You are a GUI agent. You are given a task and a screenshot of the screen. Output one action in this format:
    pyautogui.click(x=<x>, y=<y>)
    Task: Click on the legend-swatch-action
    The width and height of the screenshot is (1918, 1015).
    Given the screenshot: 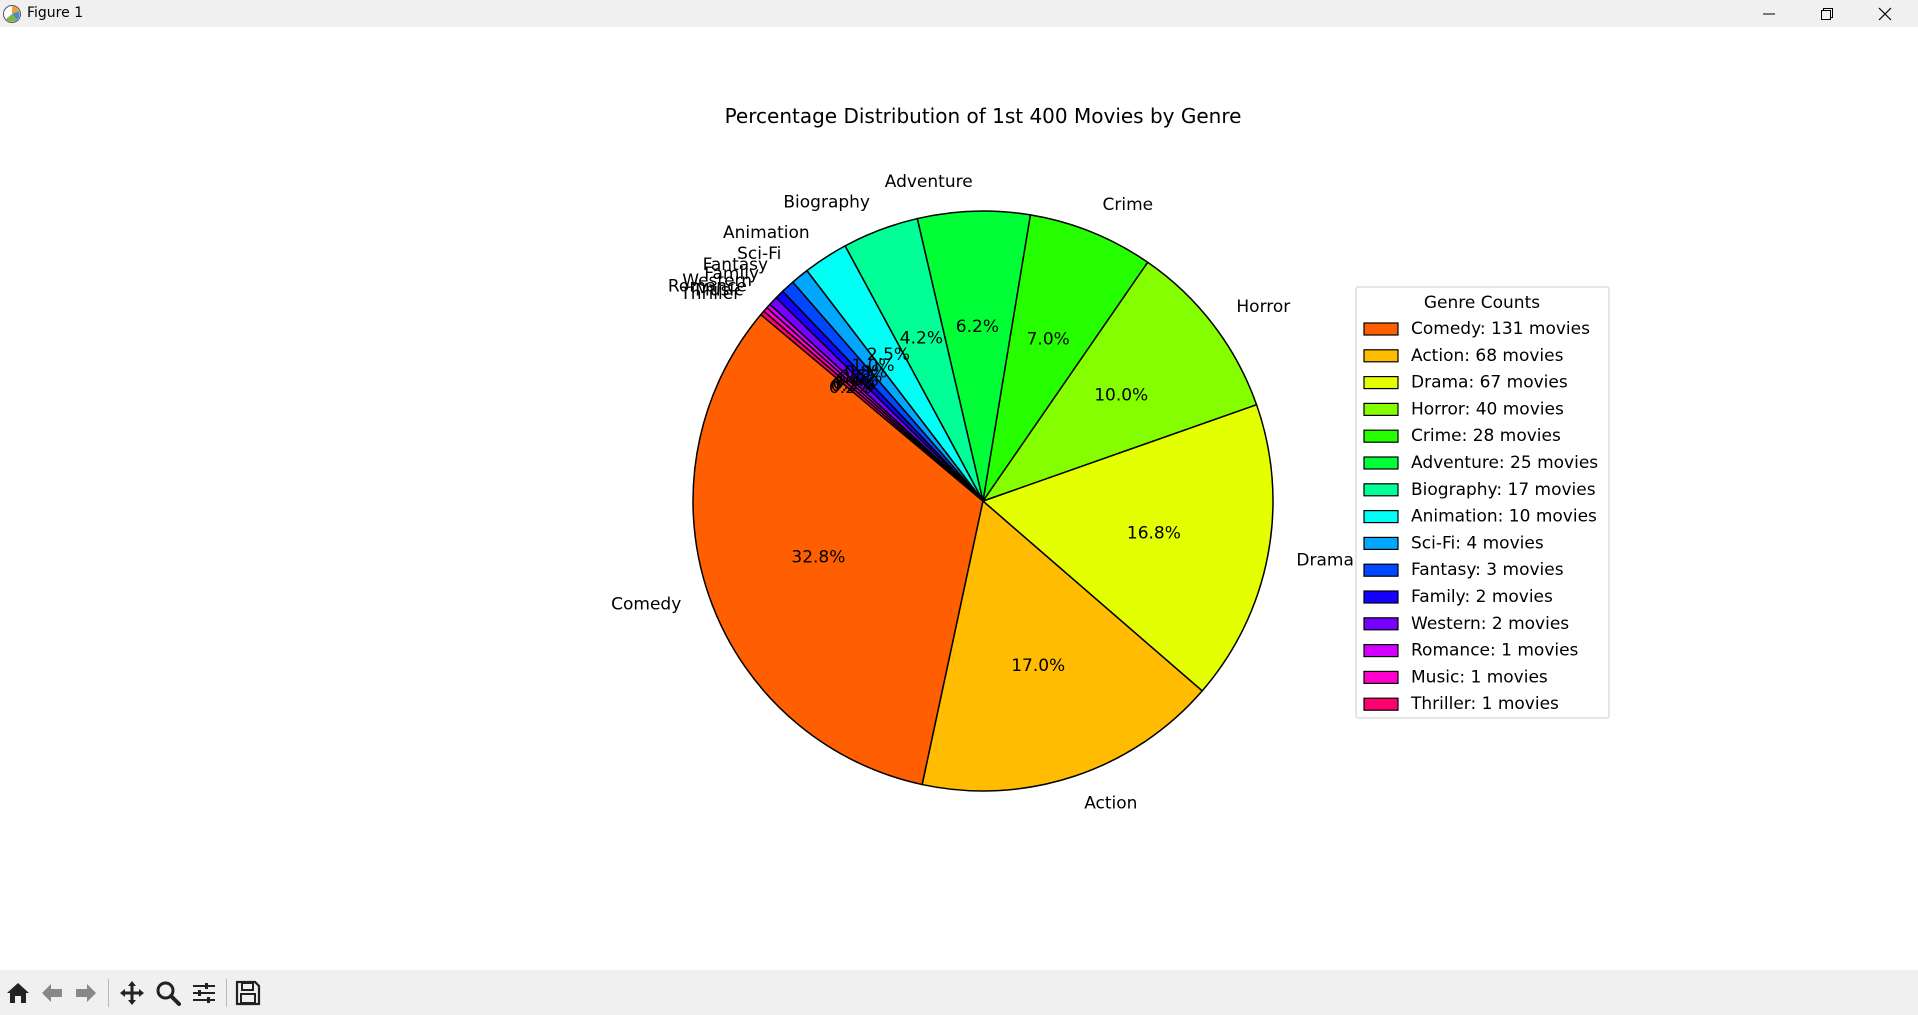 What is the action you would take?
    pyautogui.click(x=1381, y=356)
    